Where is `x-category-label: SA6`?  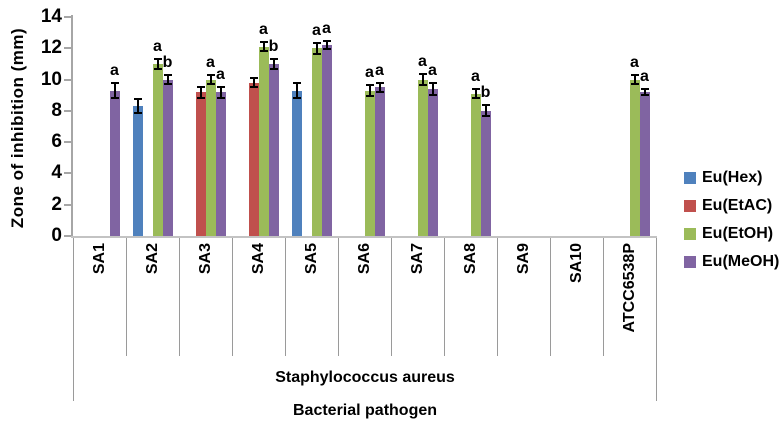 x-category-label: SA6 is located at coordinates (364, 259).